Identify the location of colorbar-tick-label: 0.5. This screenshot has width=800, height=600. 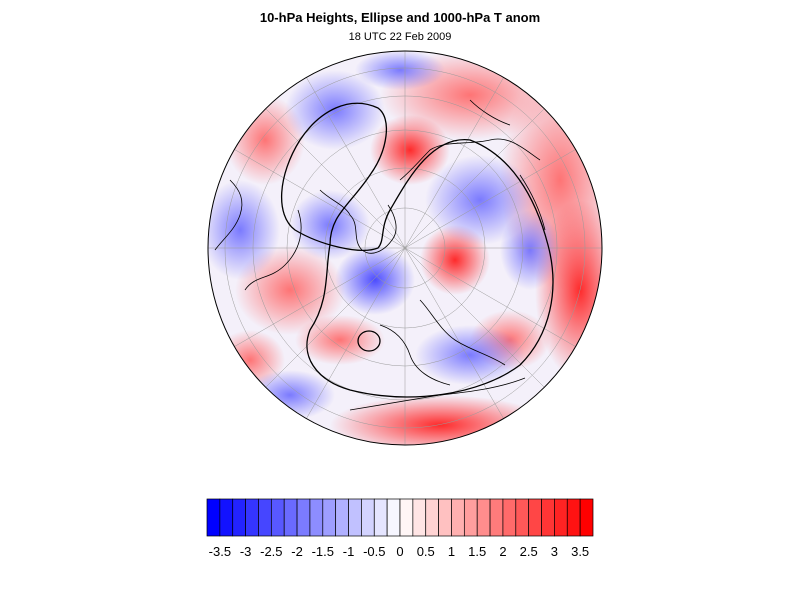
(426, 551).